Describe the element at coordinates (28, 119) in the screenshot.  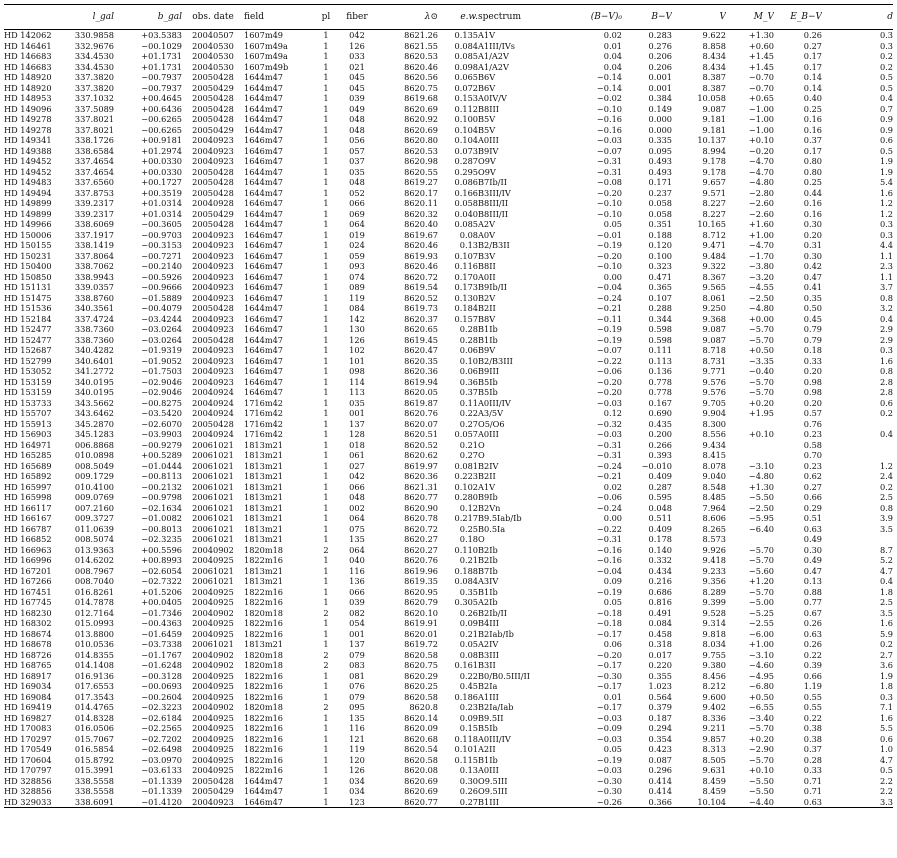
I see `cell-star-name: HD 149278` at that location.